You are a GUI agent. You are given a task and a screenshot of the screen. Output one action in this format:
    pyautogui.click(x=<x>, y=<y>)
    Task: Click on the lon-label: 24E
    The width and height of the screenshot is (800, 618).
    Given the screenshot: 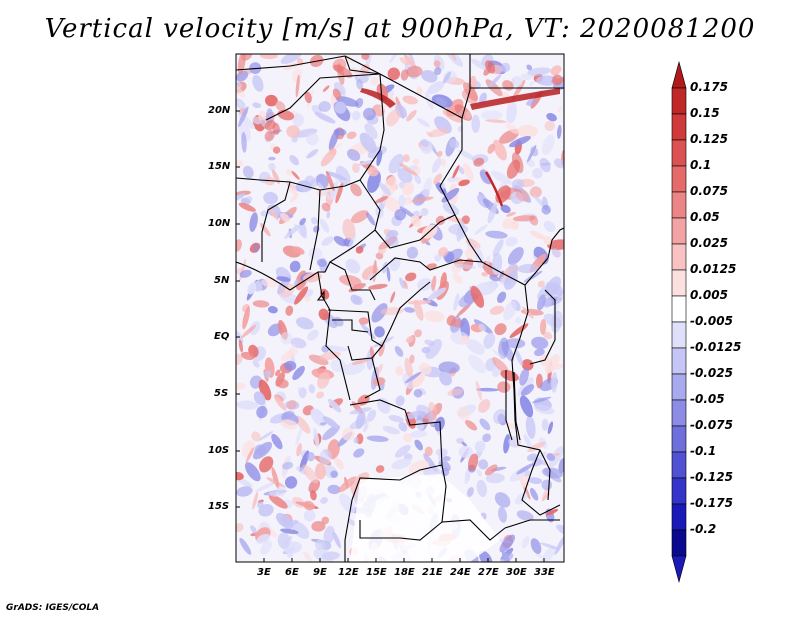 What is the action you would take?
    pyautogui.click(x=460, y=572)
    